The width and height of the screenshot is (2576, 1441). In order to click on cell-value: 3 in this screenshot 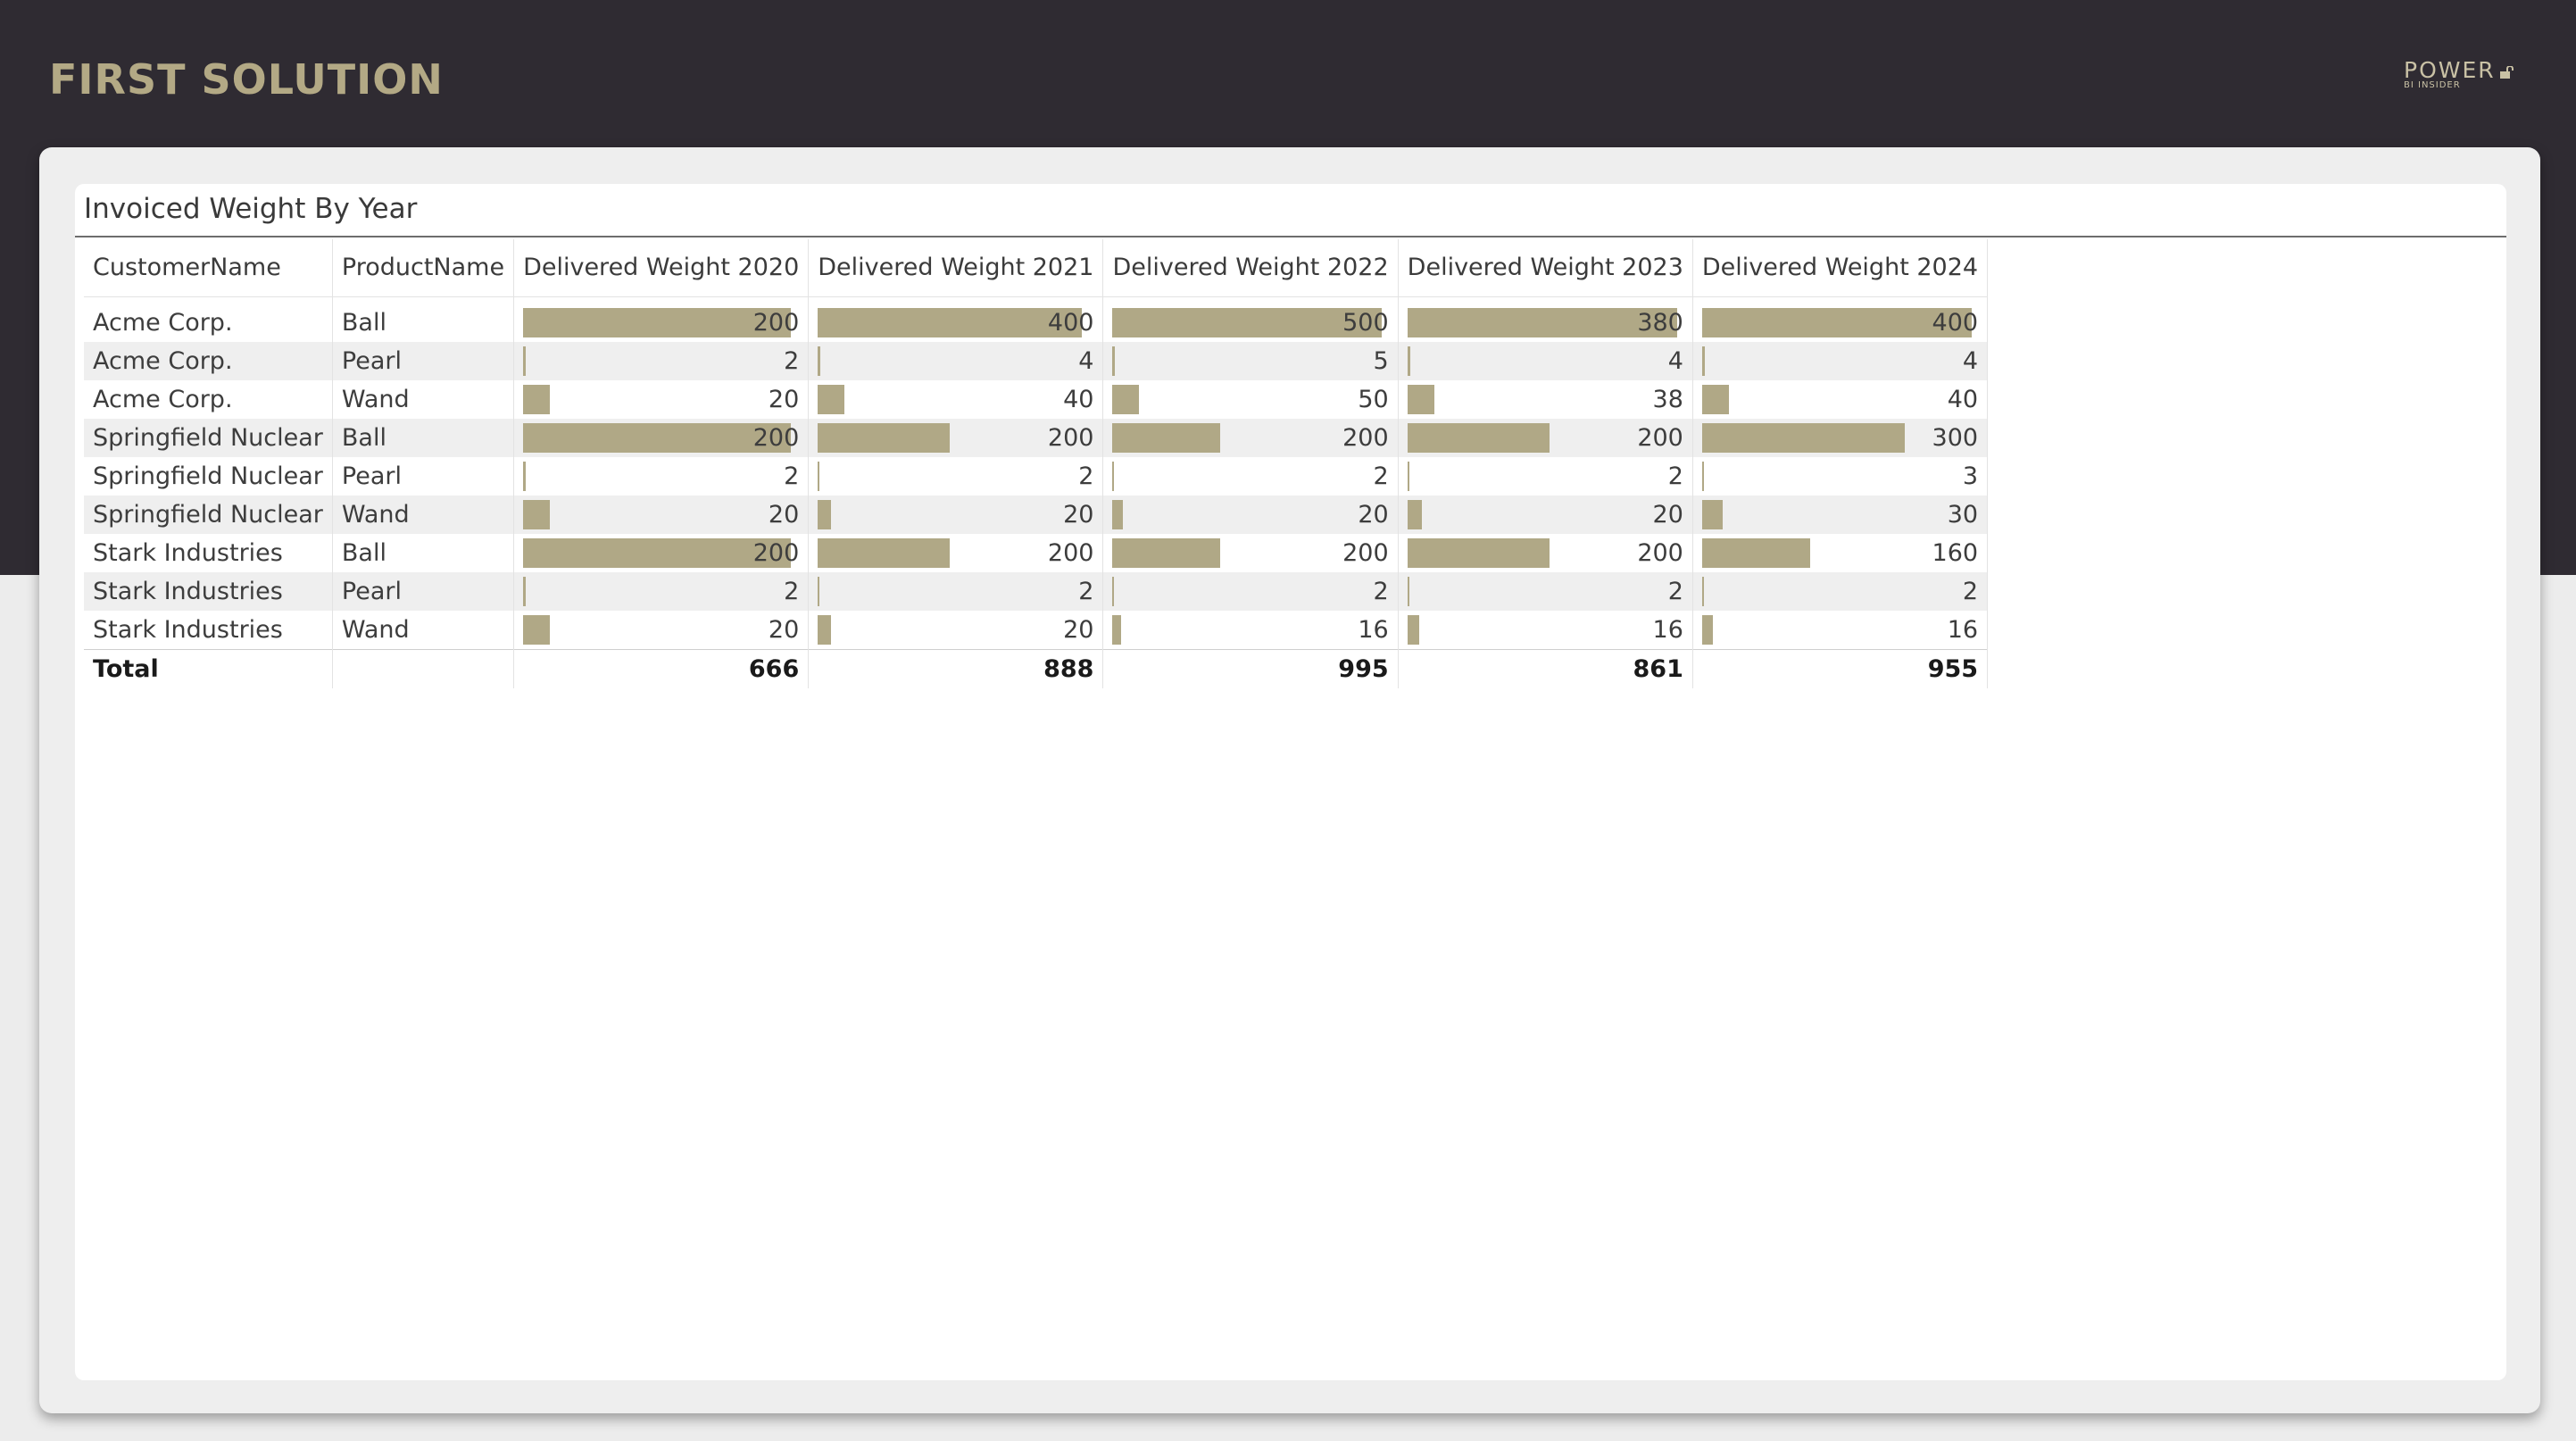, I will do `click(1970, 476)`.